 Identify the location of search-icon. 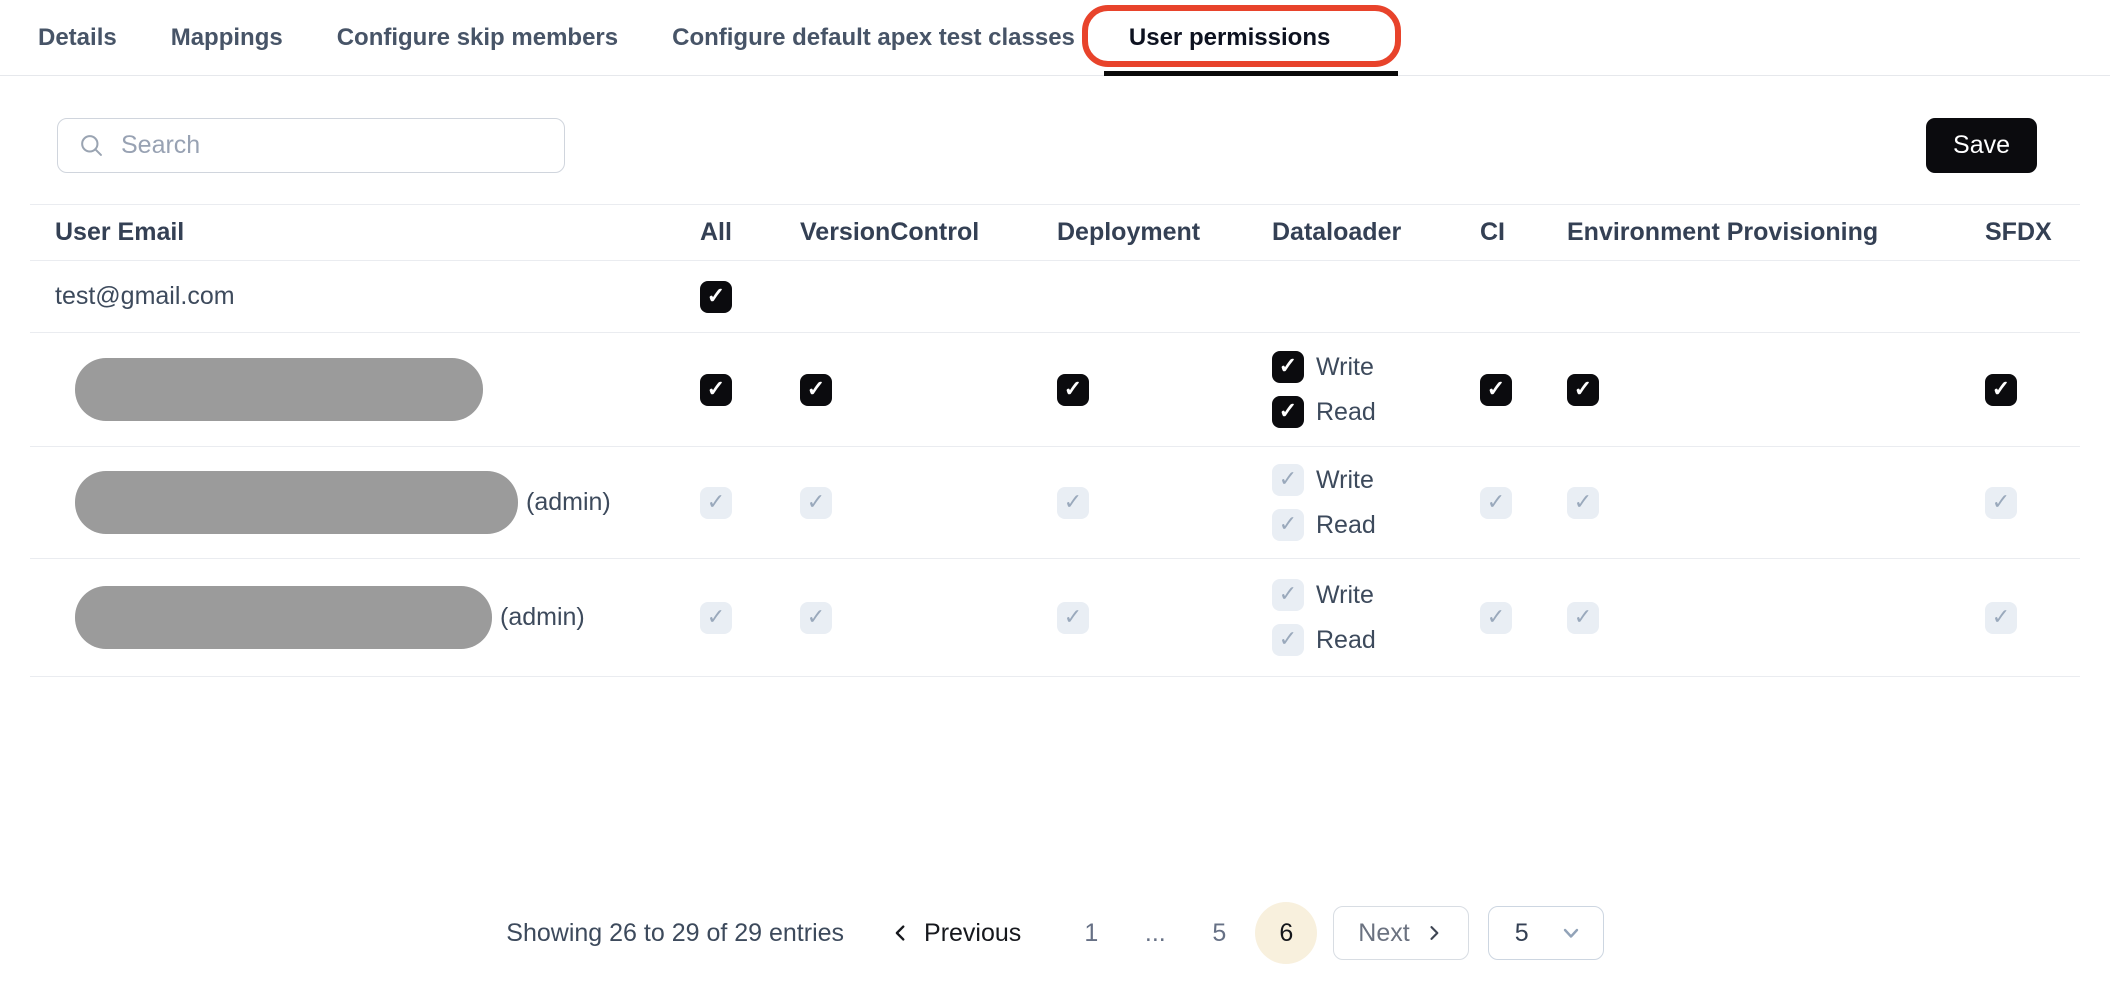
(91, 145).